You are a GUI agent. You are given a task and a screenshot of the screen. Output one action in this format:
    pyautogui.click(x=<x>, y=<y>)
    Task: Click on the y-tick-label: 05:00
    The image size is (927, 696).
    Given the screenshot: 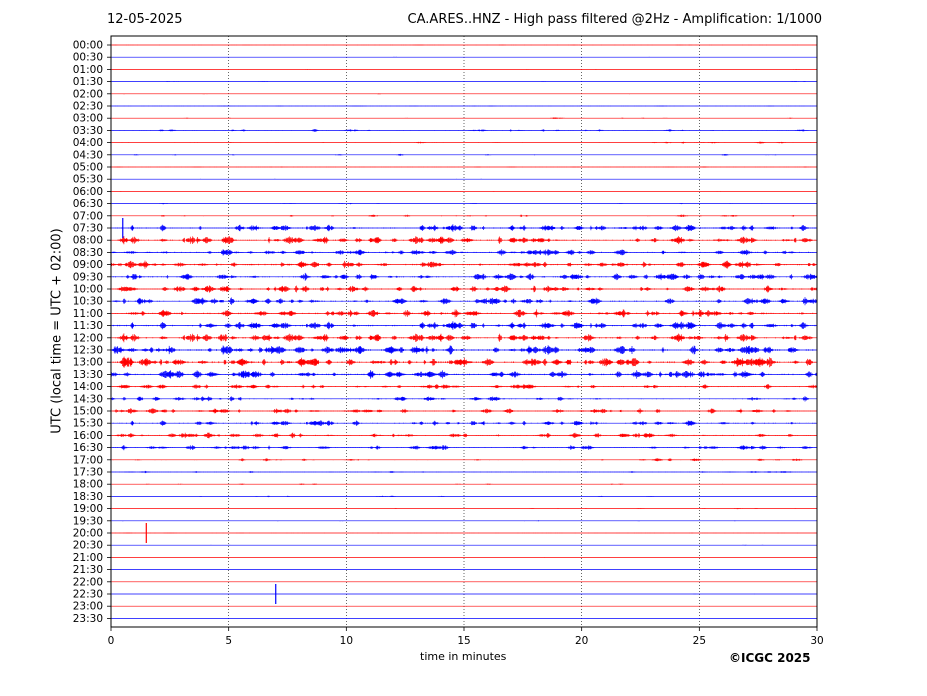 What is the action you would take?
    pyautogui.click(x=88, y=168)
    